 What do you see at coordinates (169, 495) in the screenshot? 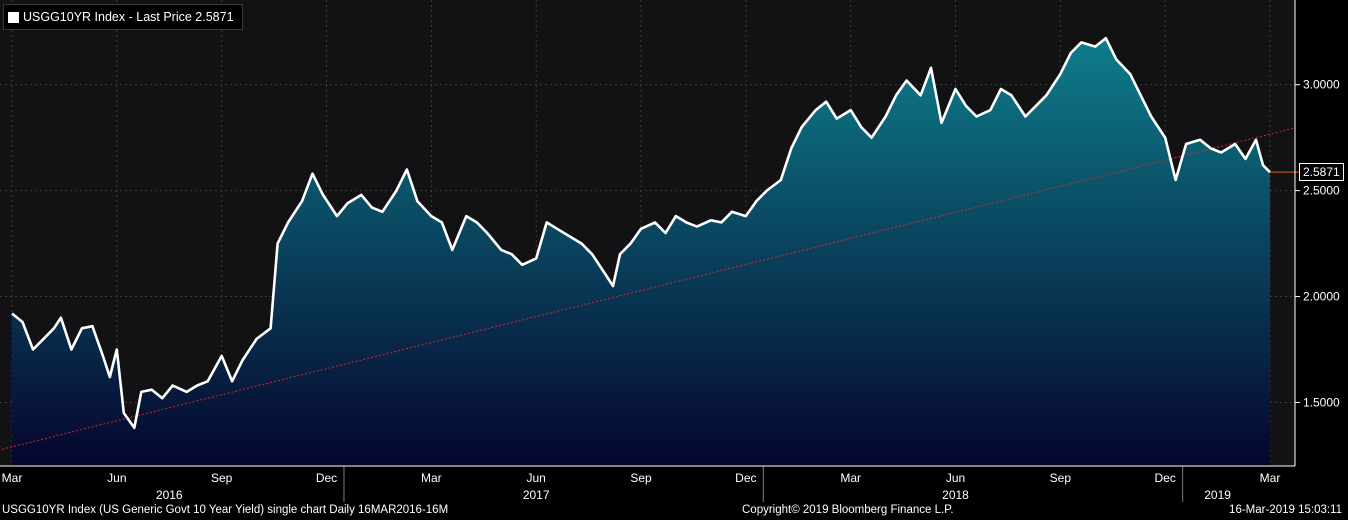
I see `year-label: 2016` at bounding box center [169, 495].